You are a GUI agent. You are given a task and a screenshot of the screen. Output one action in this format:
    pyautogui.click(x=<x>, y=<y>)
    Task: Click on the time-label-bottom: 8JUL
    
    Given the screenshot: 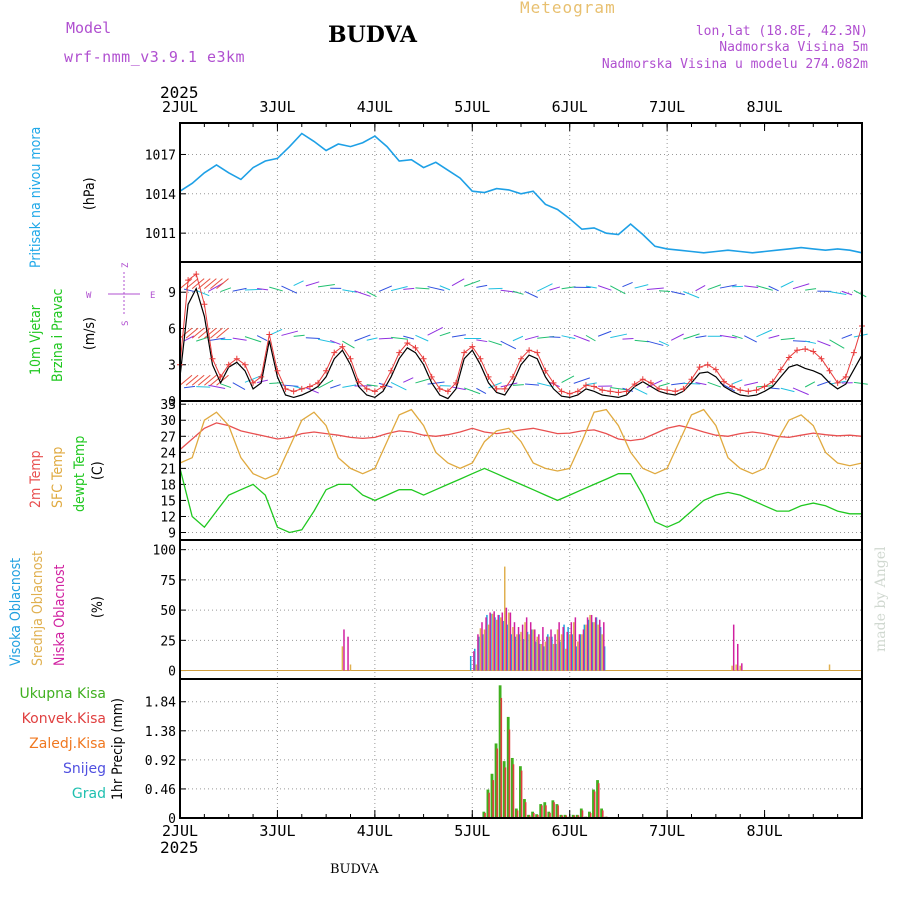 What is the action you would take?
    pyautogui.click(x=765, y=831)
    